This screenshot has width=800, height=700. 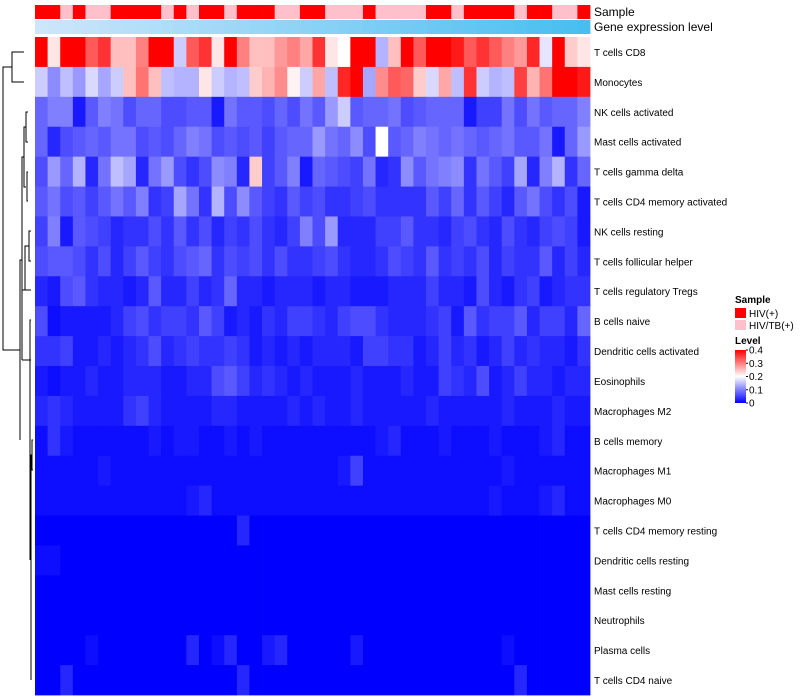 I want to click on row-label: T cells CD4 naive, so click(x=633, y=681).